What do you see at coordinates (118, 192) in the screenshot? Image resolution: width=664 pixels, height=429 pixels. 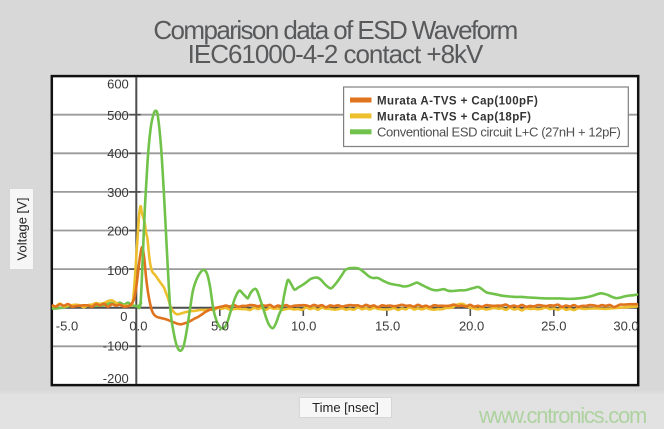 I see `svg-text: 300` at bounding box center [118, 192].